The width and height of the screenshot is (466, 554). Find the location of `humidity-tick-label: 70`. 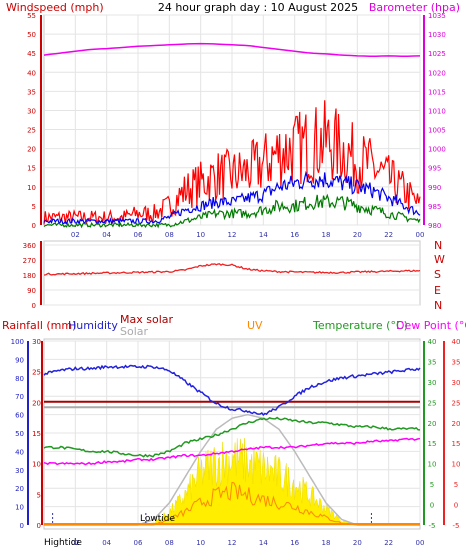

humidity-tick-label: 70 is located at coordinates (19, 397).